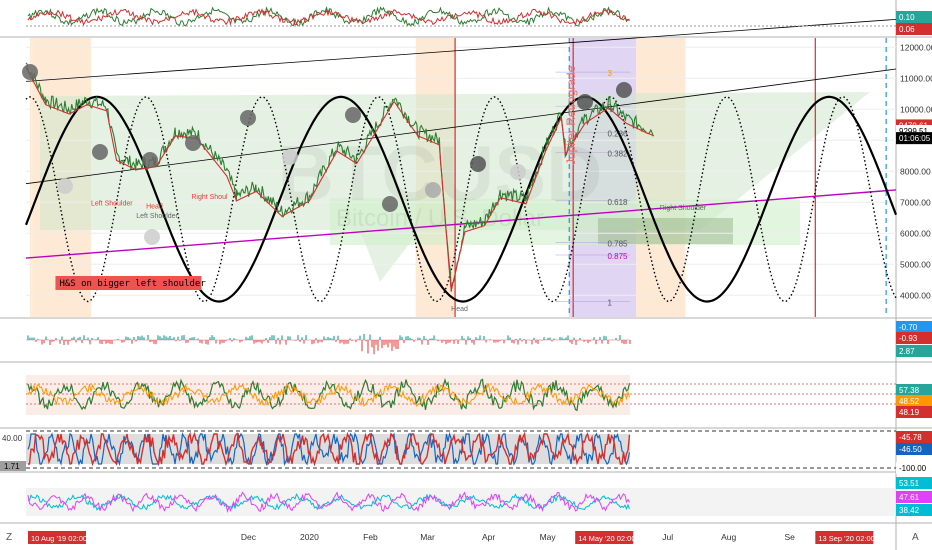 The width and height of the screenshot is (932, 550). Describe the element at coordinates (617, 202) in the screenshot. I see `fib-label-3: 0.618` at that location.